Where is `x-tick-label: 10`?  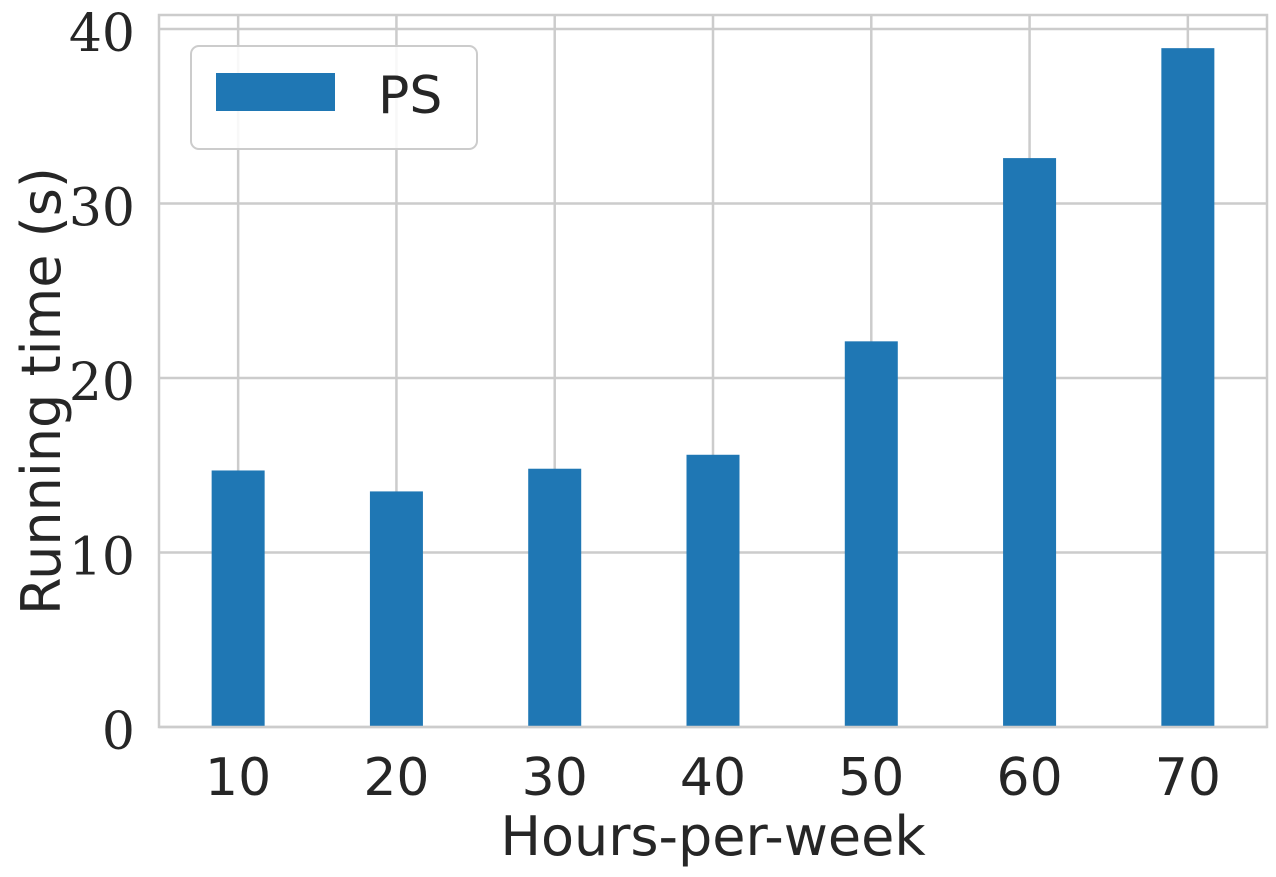
x-tick-label: 10 is located at coordinates (238, 778).